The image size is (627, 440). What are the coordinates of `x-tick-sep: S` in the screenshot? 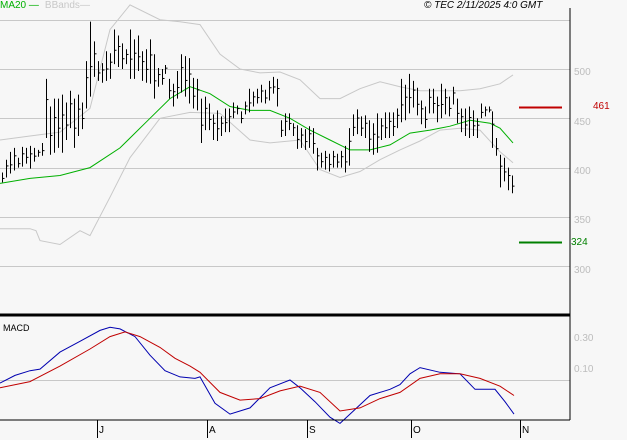 It's located at (312, 430).